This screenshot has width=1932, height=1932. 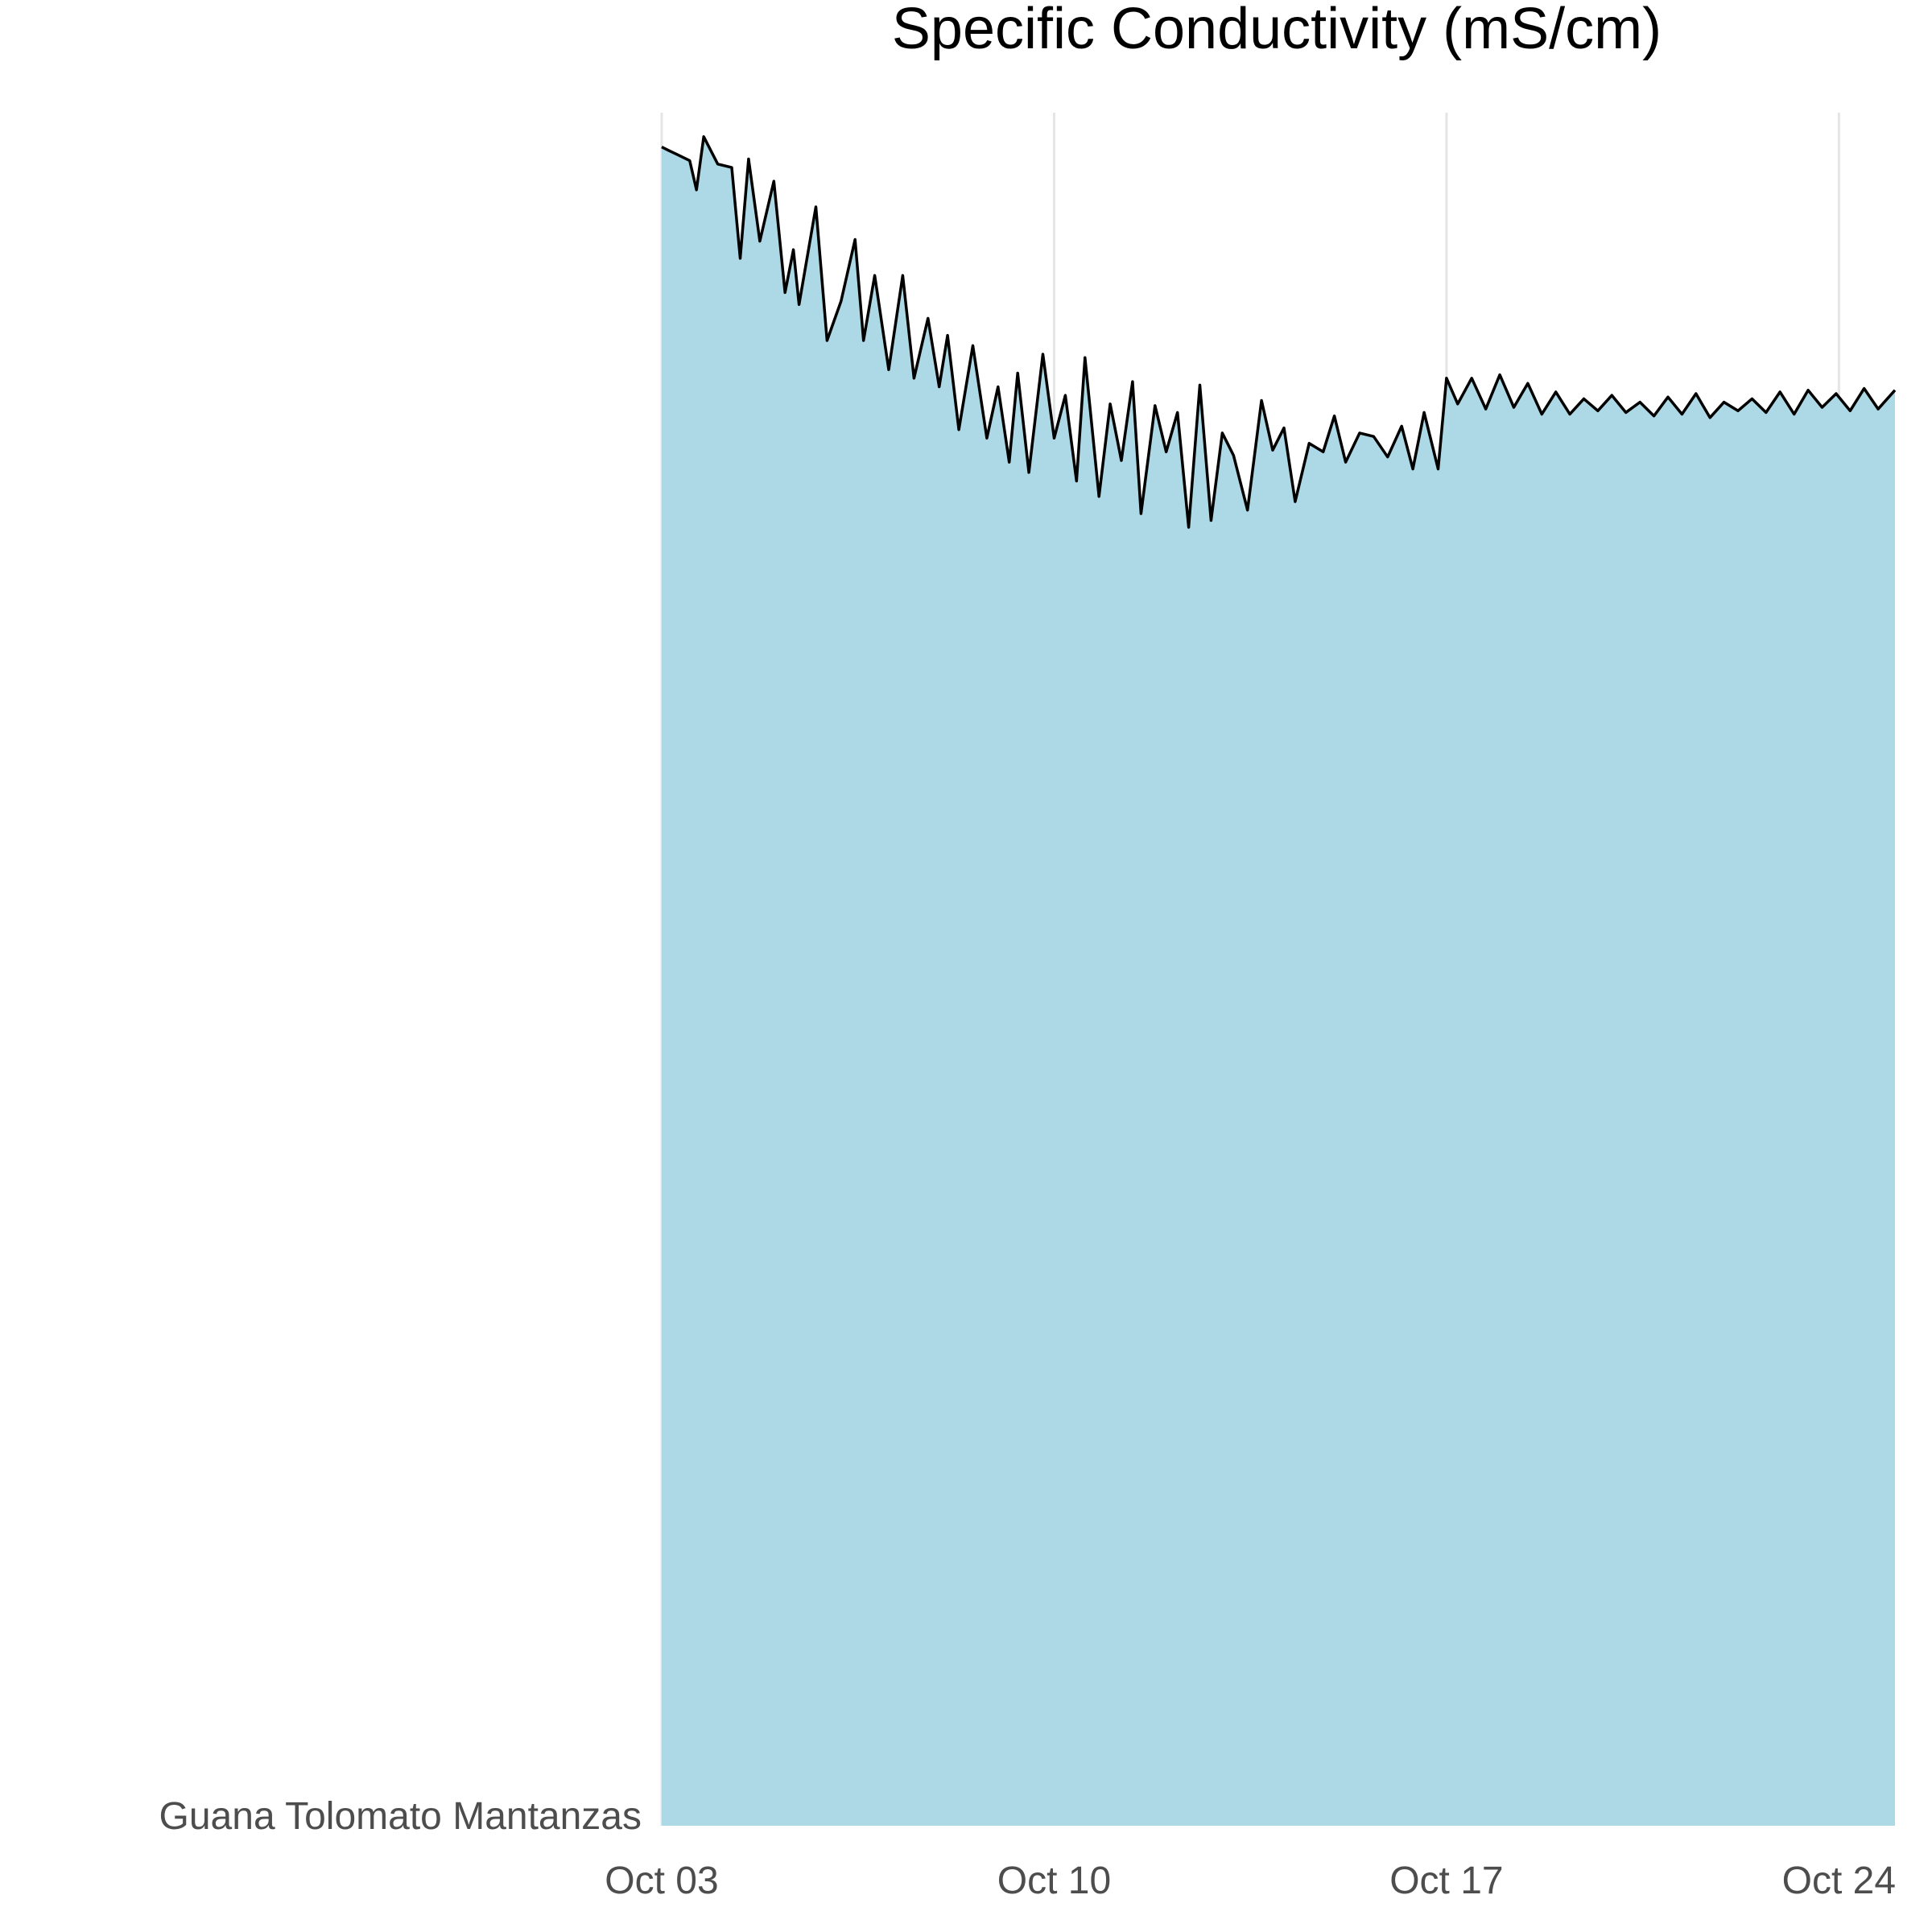 I want to click on x-axis-ticks: Oct 03 Oct 10 Oct 17 Oct 24, so click(x=1250, y=1881).